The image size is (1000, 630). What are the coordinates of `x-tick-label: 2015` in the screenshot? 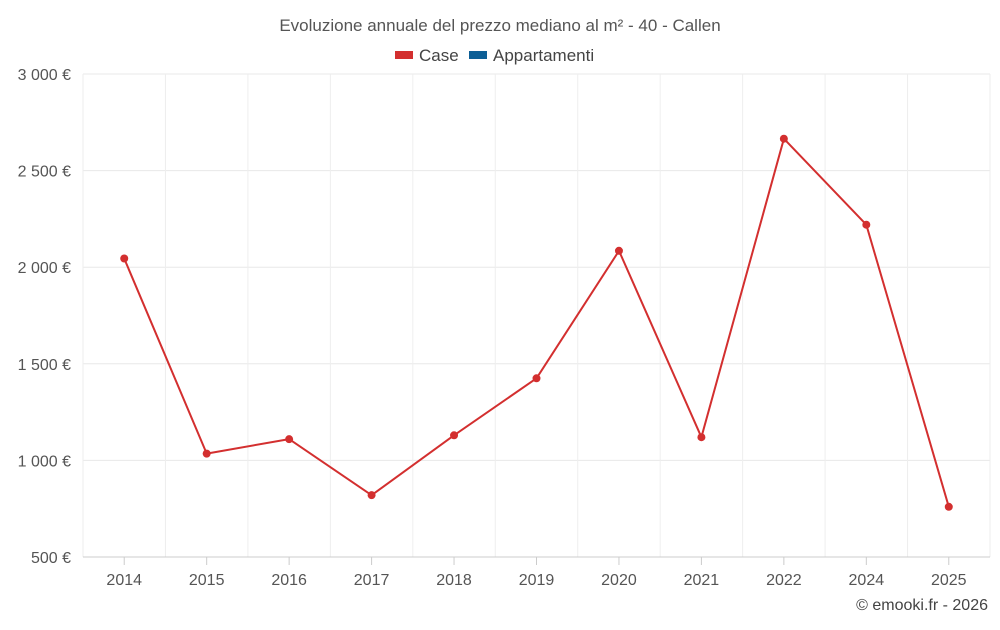 It's located at (207, 580).